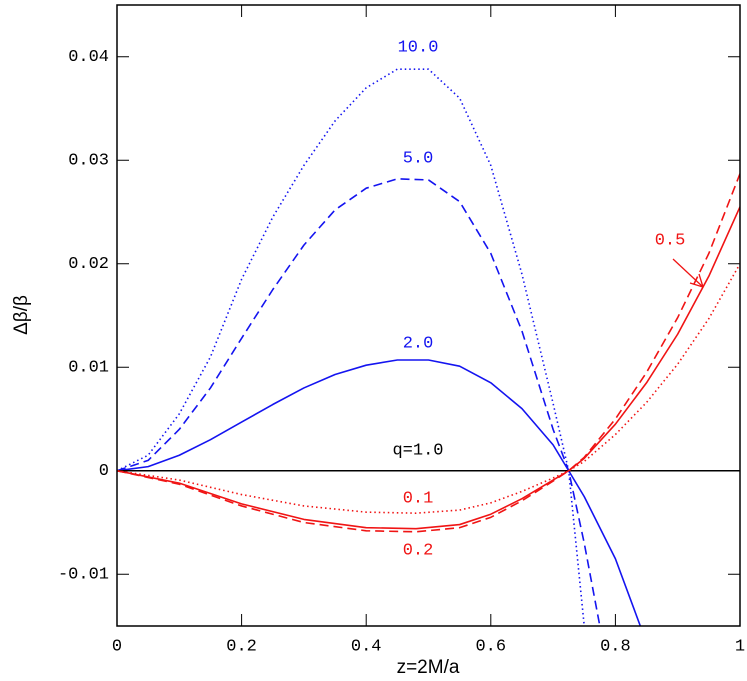 The width and height of the screenshot is (747, 681). Describe the element at coordinates (241, 646) in the screenshot. I see `x-tick-label: 0.2` at that location.